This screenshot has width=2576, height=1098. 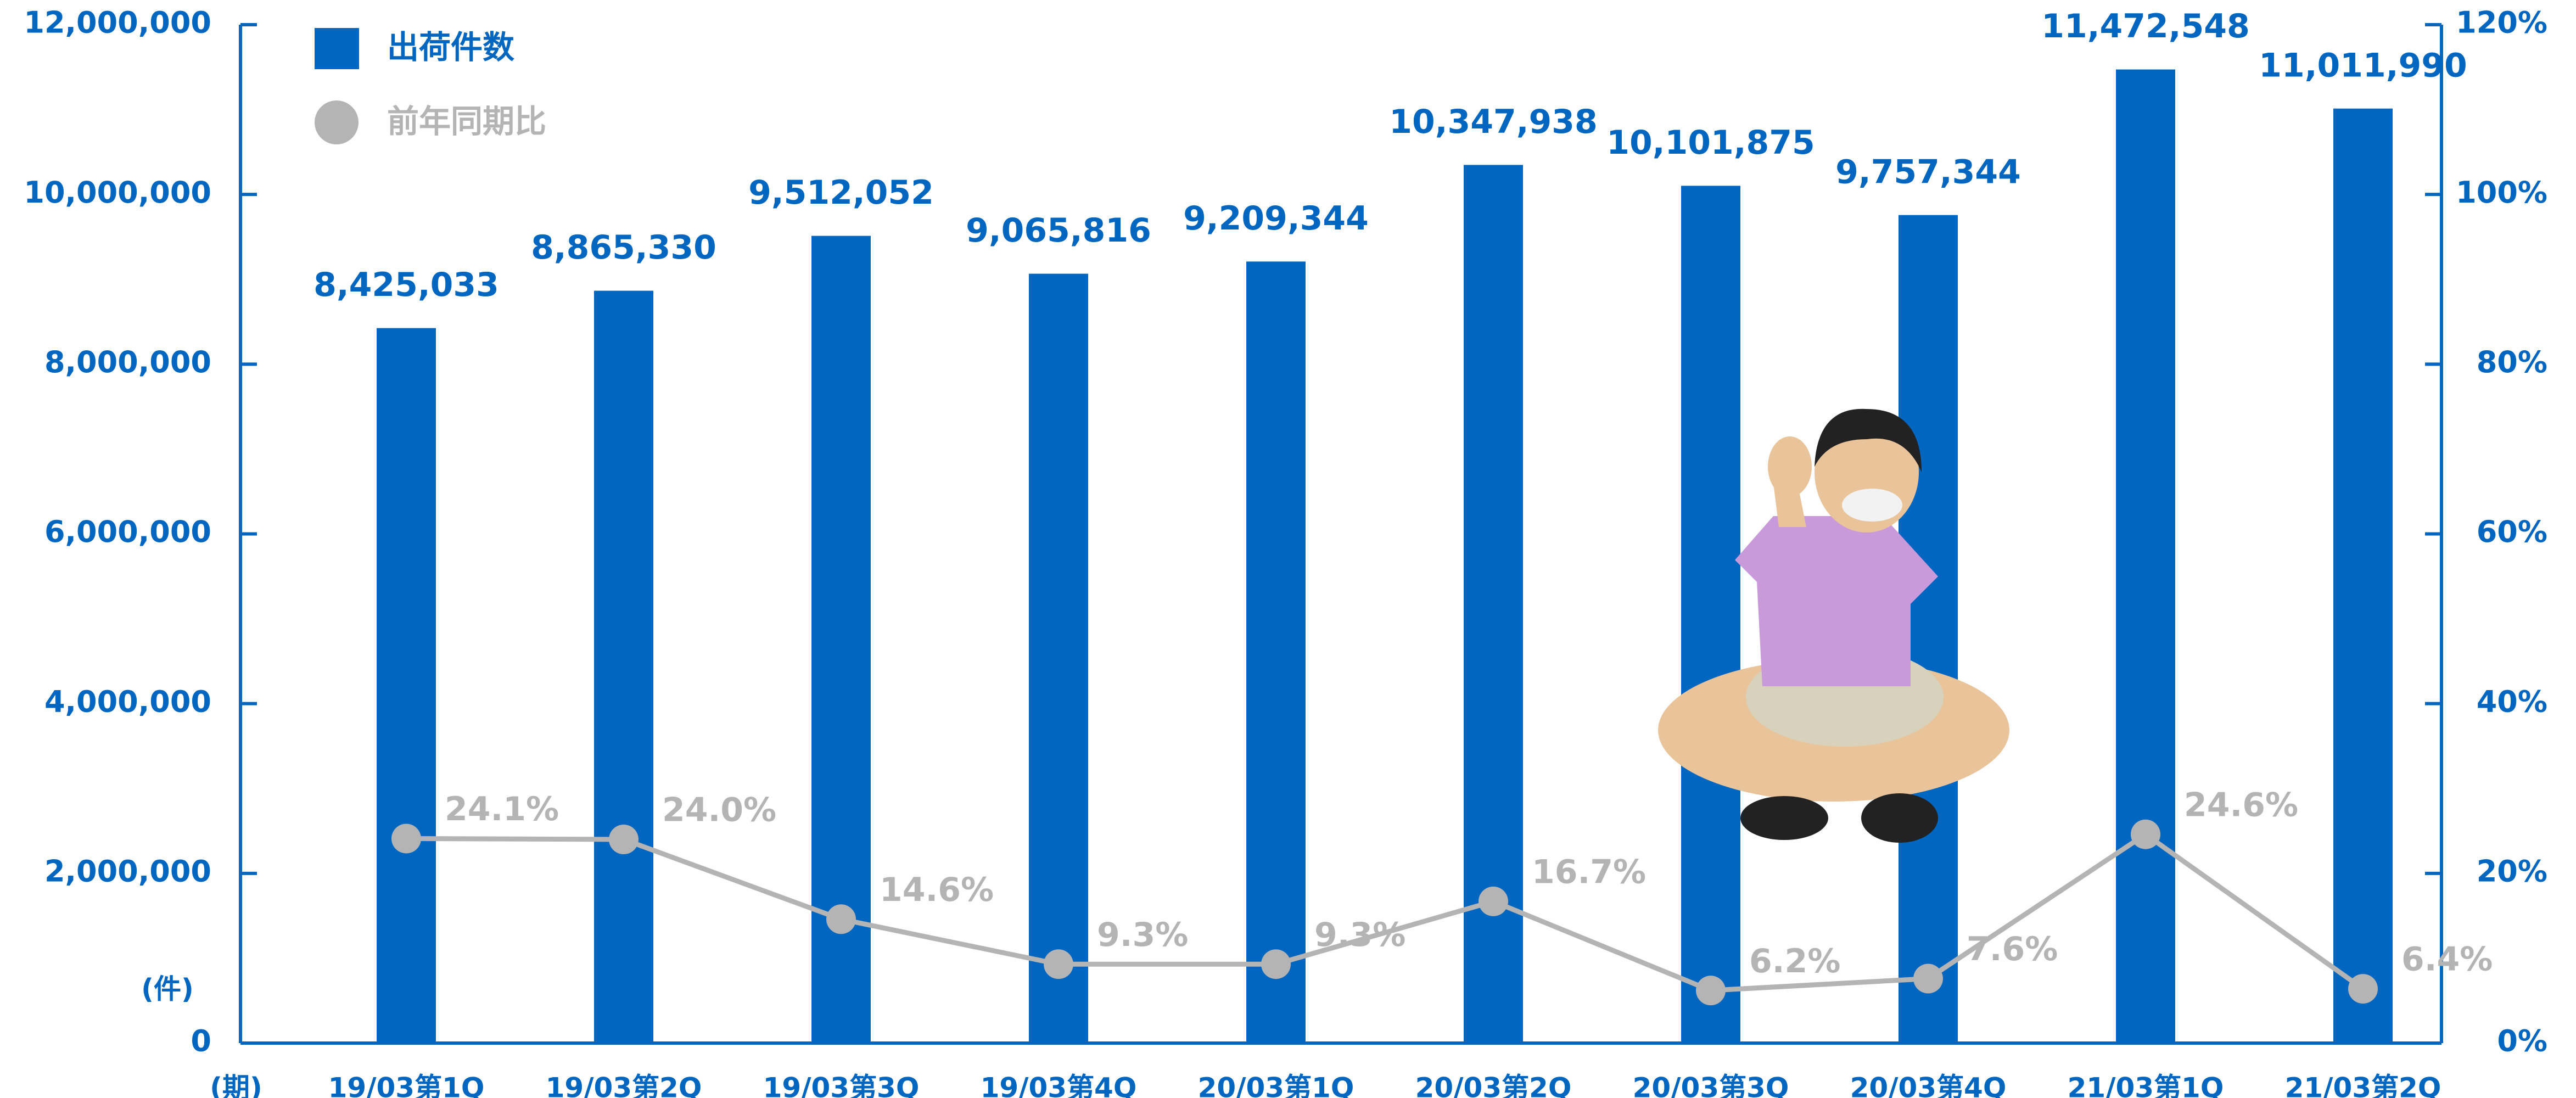 What do you see at coordinates (128, 531) in the screenshot?
I see `y-tick-label: 6,000,000` at bounding box center [128, 531].